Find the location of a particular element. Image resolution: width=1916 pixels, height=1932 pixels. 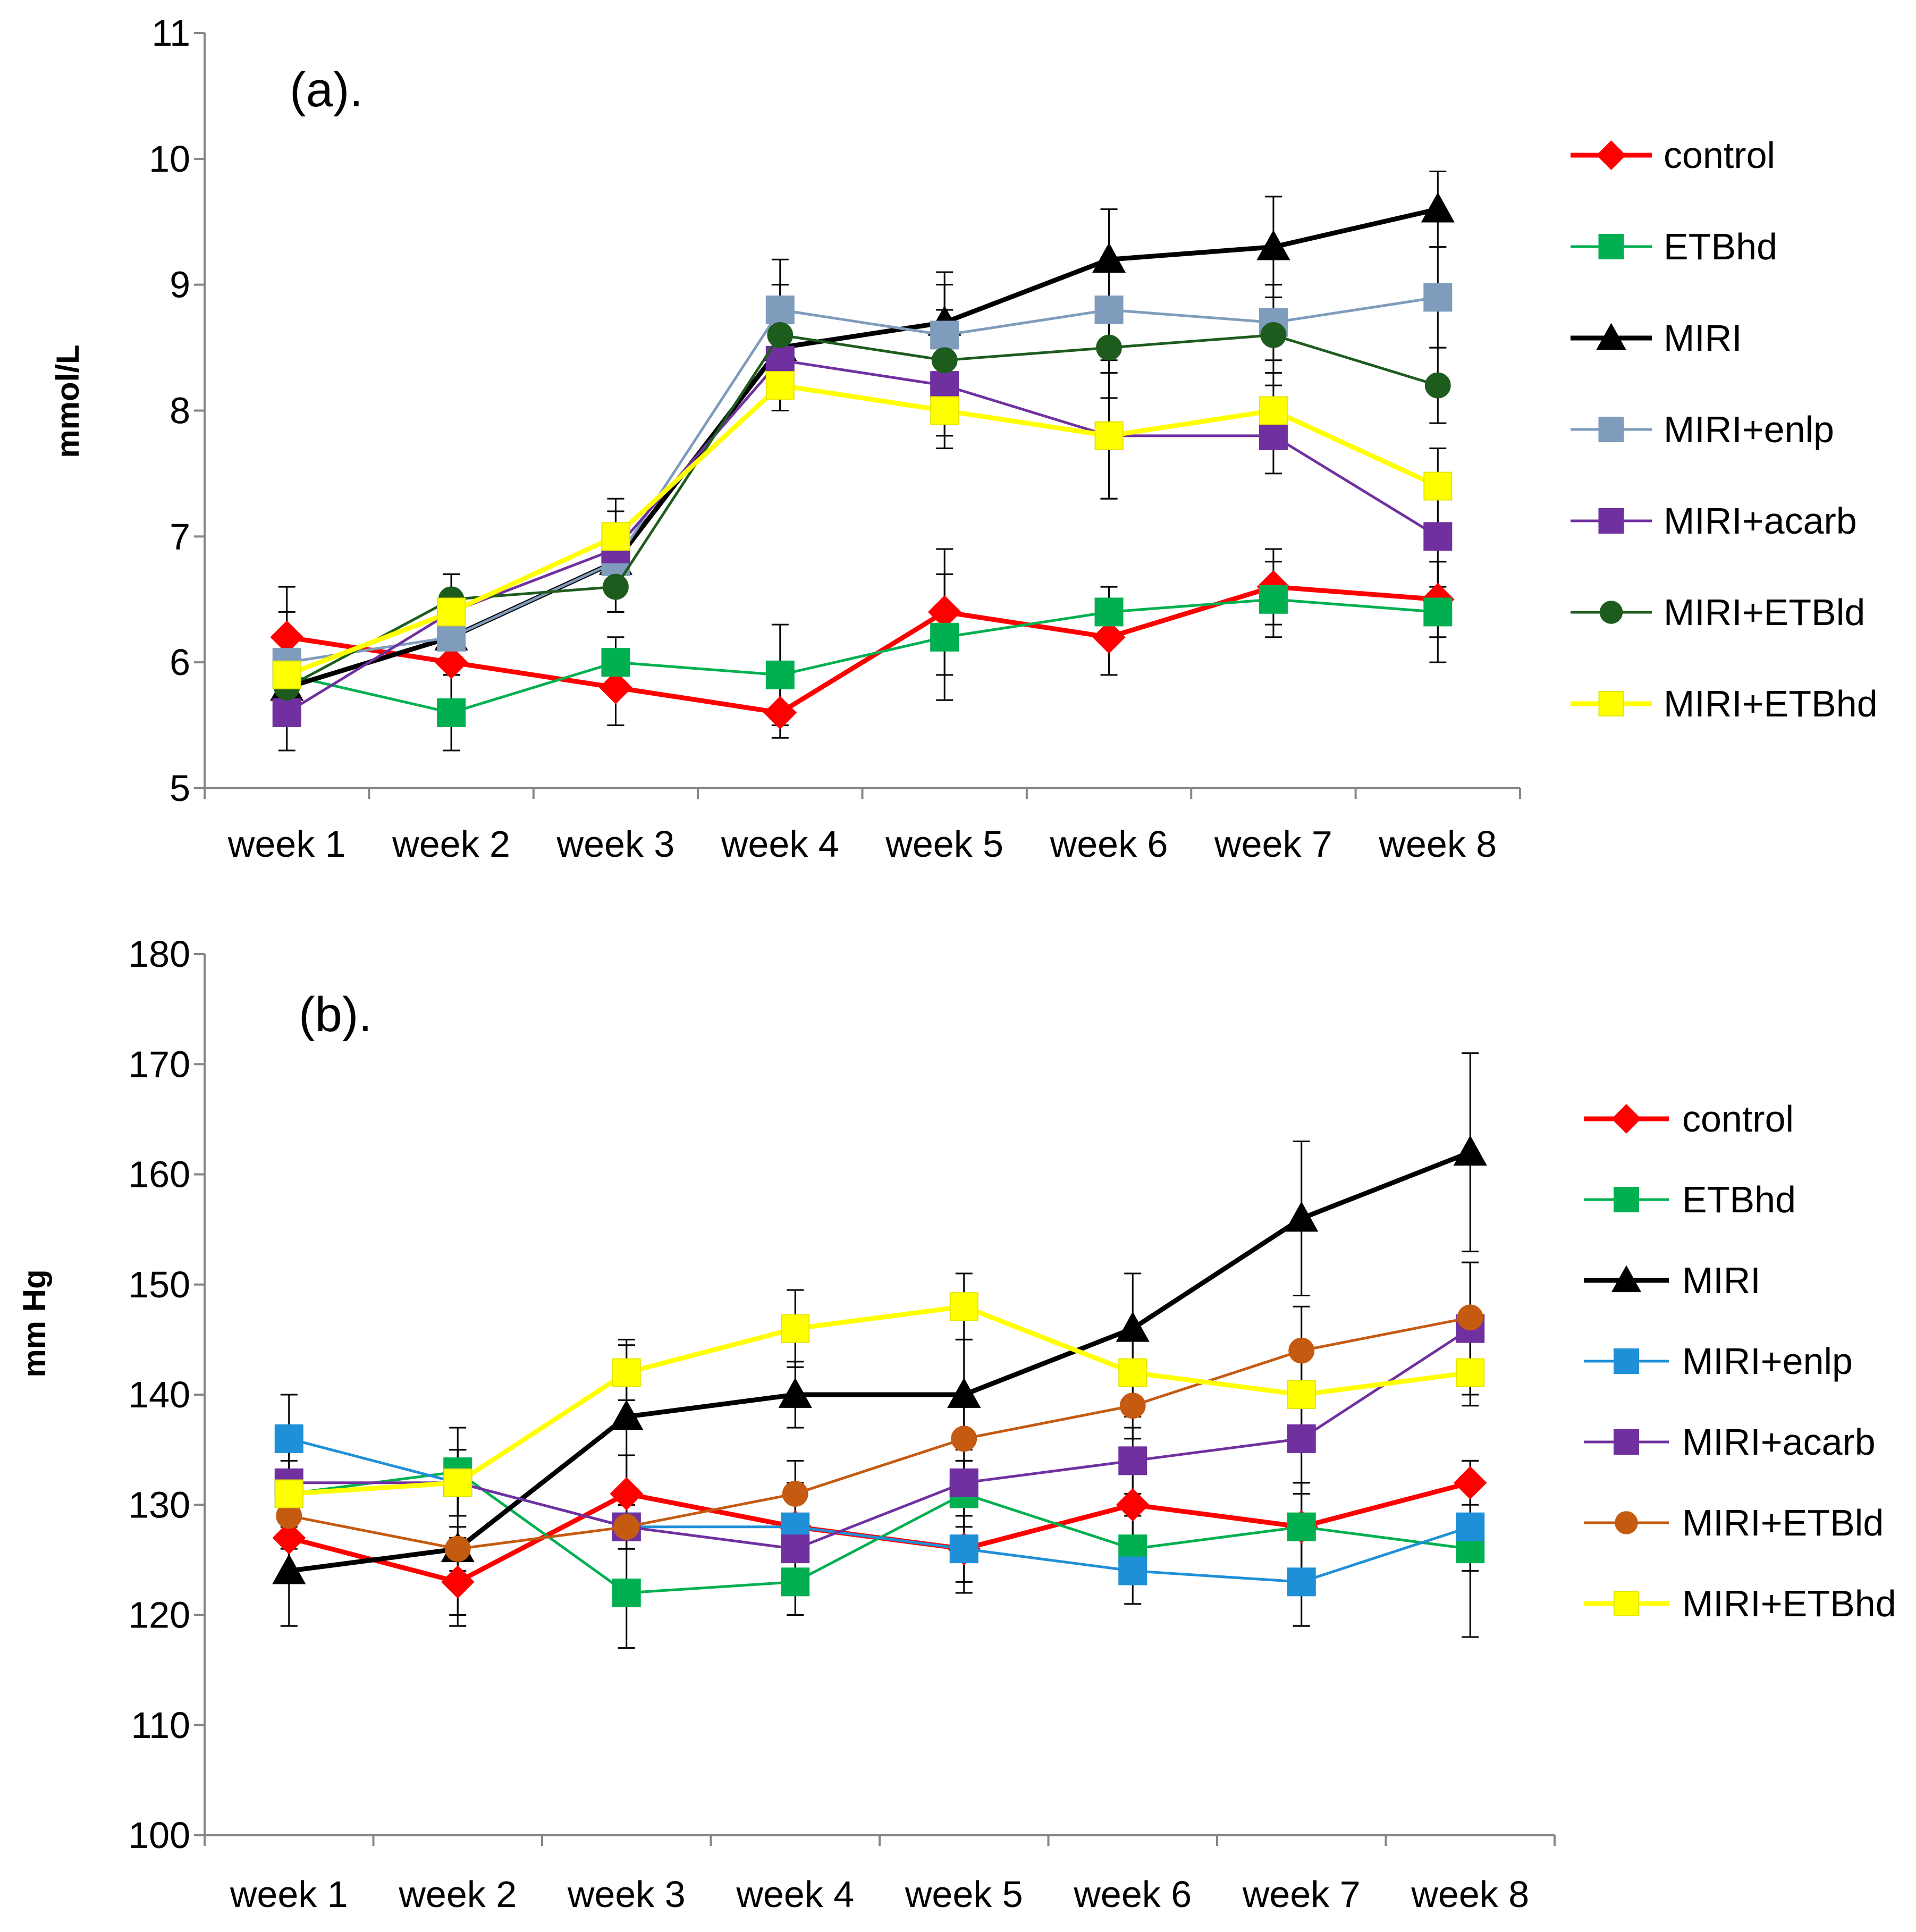

panel-b-x-tick-label: week 6 is located at coordinates (1132, 1894).